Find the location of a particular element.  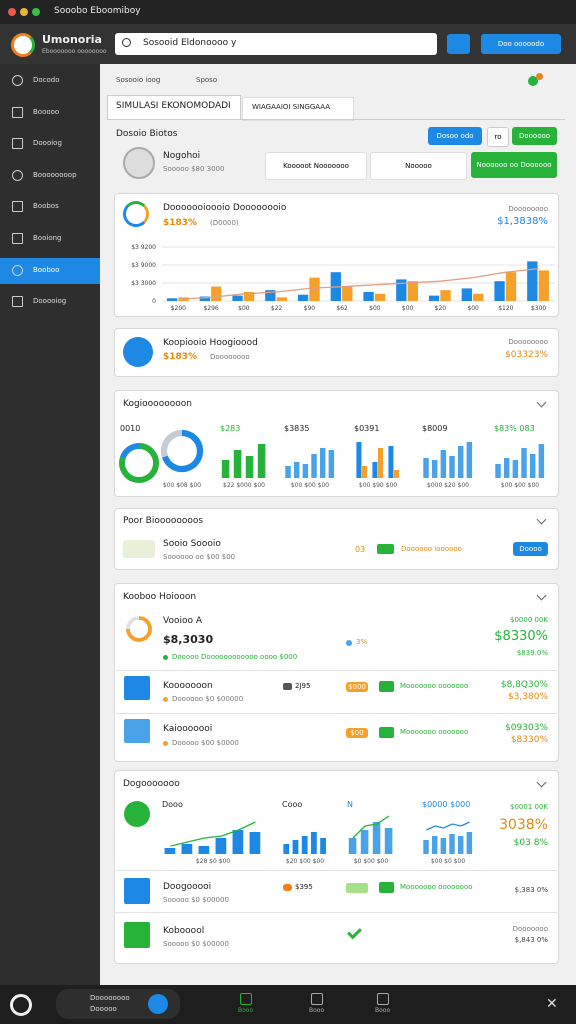

calendar-button is located at coordinates (458, 44).